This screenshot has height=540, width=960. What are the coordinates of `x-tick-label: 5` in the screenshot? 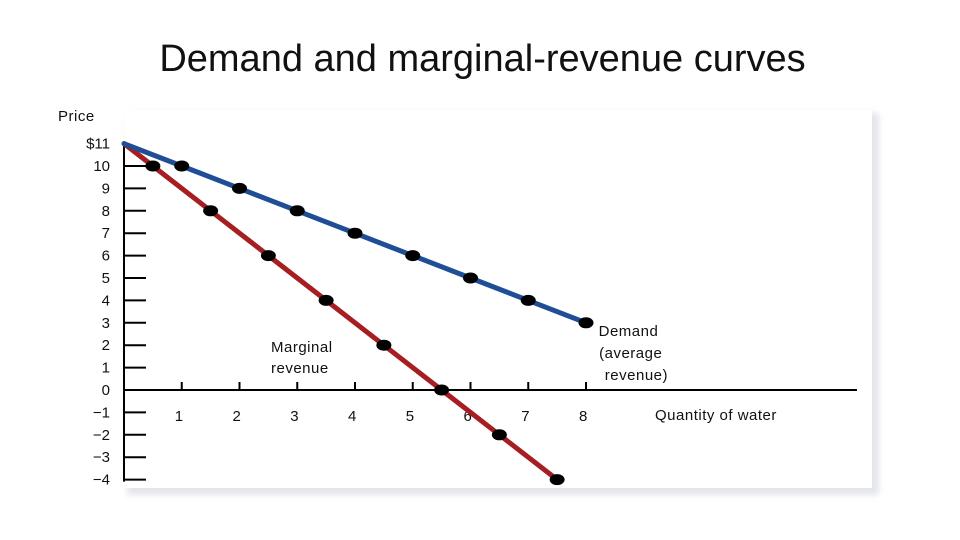 It's located at (410, 416).